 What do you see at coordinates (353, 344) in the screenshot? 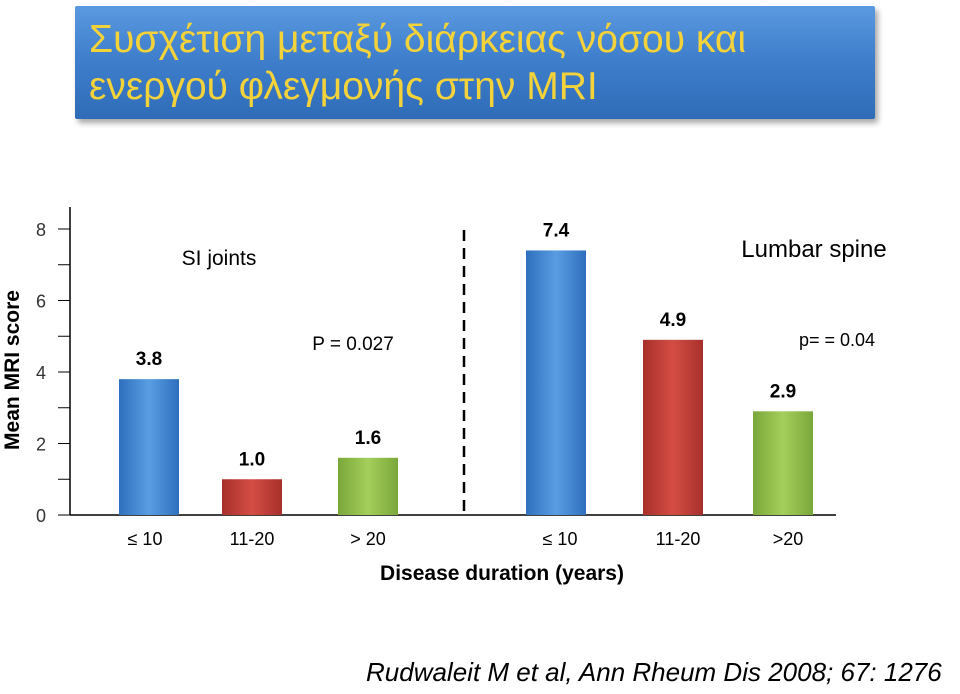
I see `p-value-si-joints: P = 0.027` at bounding box center [353, 344].